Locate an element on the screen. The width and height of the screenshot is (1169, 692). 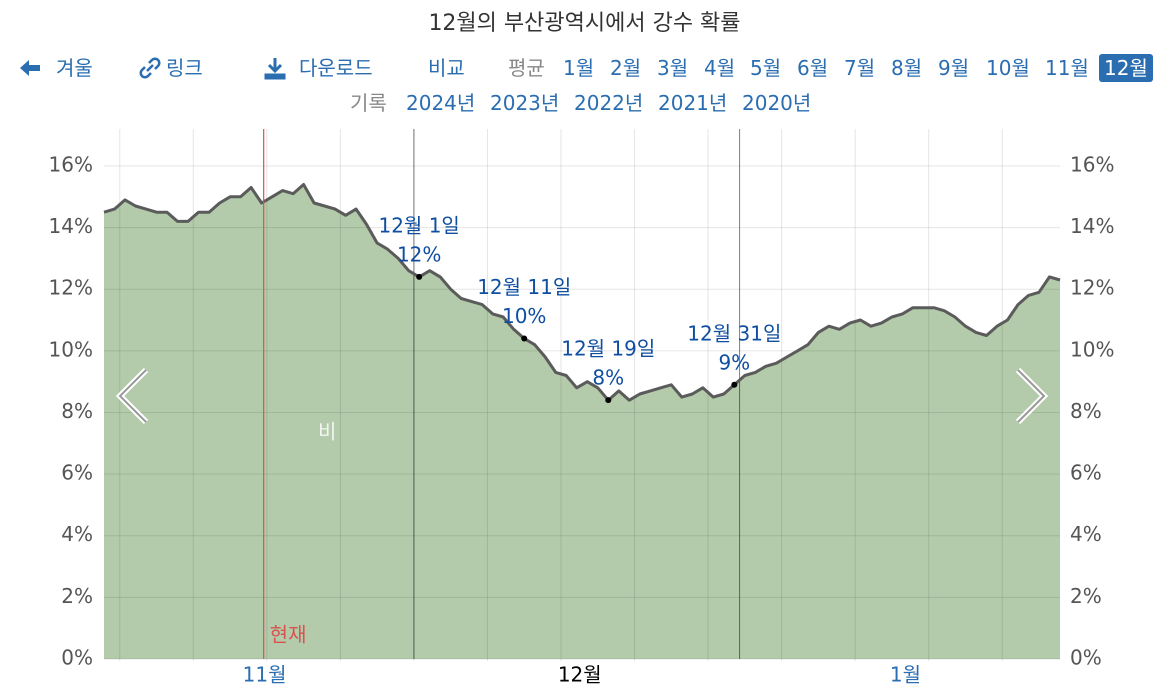
y-tick-label: 10% is located at coordinates (71, 349).